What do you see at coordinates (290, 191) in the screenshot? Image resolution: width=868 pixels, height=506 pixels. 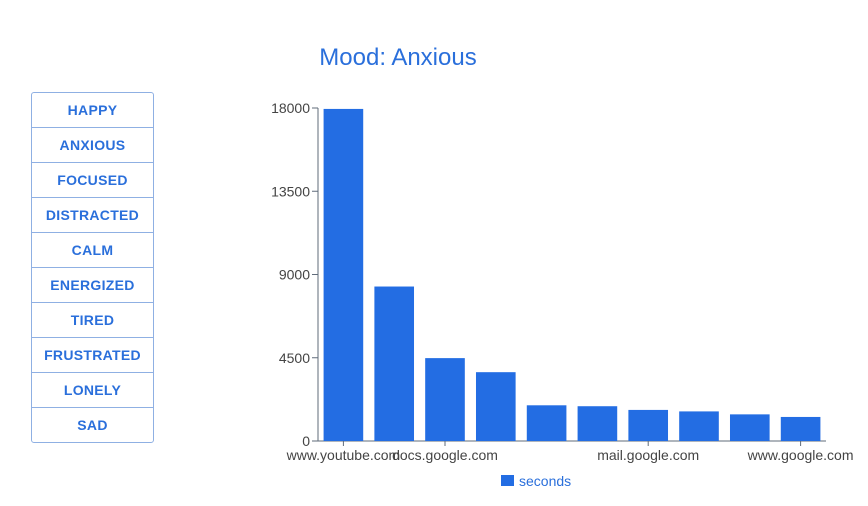 I see `y-tick-label: 13500` at bounding box center [290, 191].